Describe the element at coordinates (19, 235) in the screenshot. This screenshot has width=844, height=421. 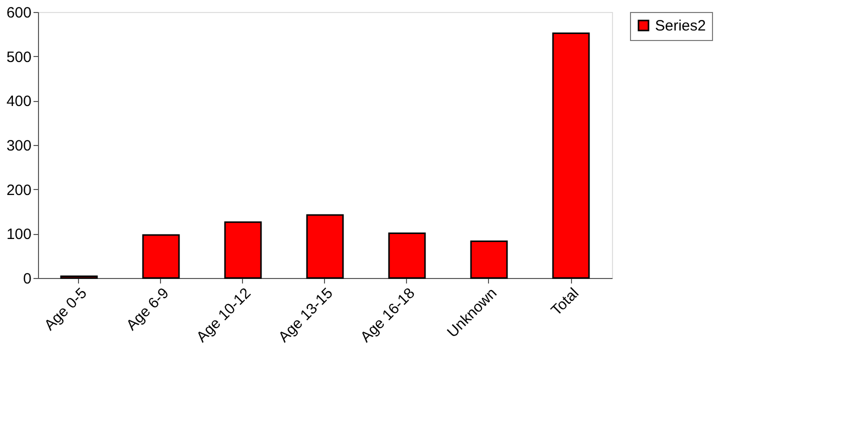
I see `y-tick-label: 100` at that location.